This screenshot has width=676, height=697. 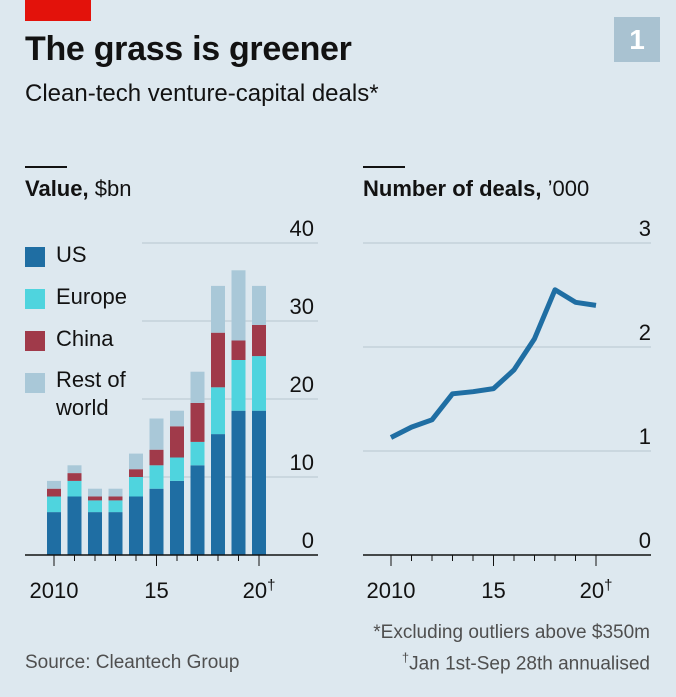 What do you see at coordinates (57, 188) in the screenshot?
I see `value-panel-title-main: Value,` at bounding box center [57, 188].